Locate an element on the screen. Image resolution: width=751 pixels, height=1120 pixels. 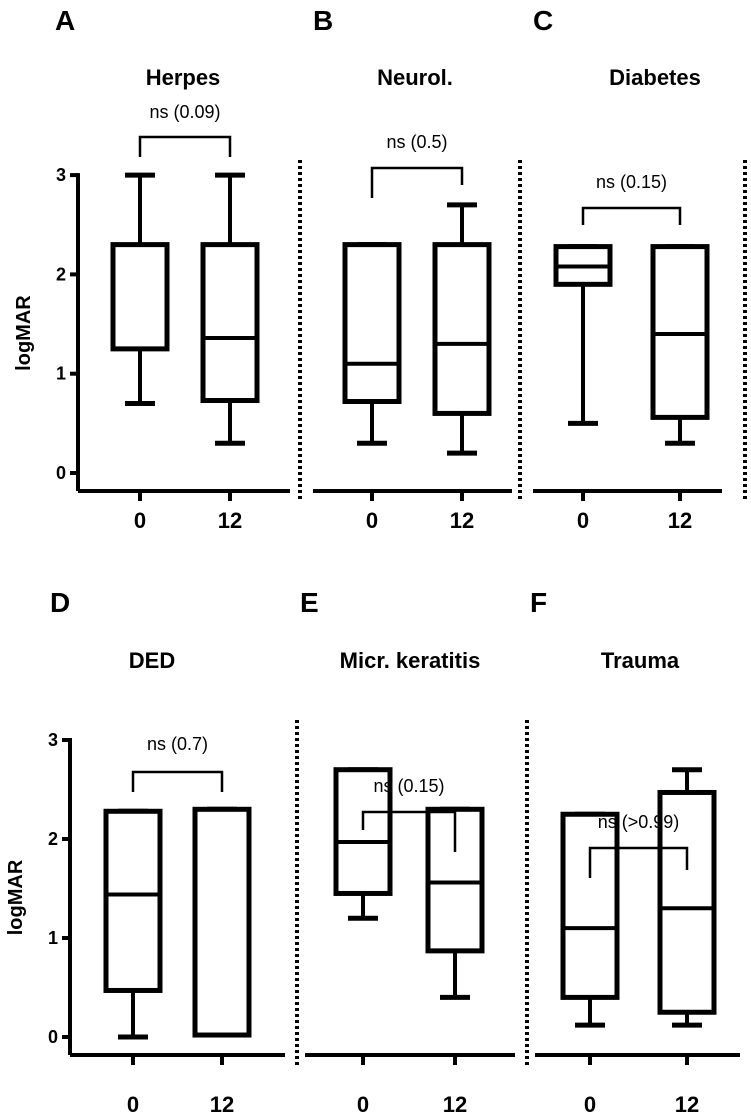
panel-c: C Diabetes 0 12 ns (0.15) is located at coordinates (627, 269).